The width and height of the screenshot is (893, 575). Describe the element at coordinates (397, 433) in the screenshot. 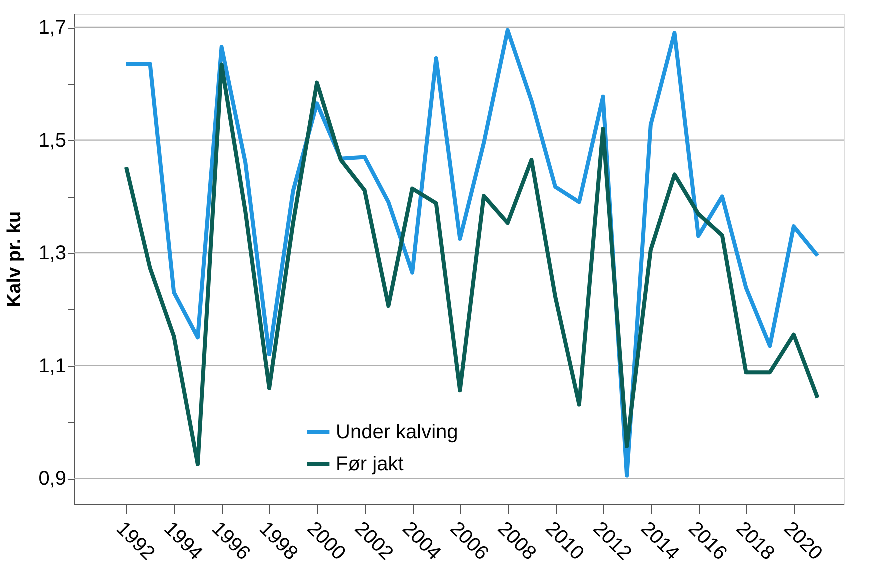

I see `legend-label: Under kalving` at that location.